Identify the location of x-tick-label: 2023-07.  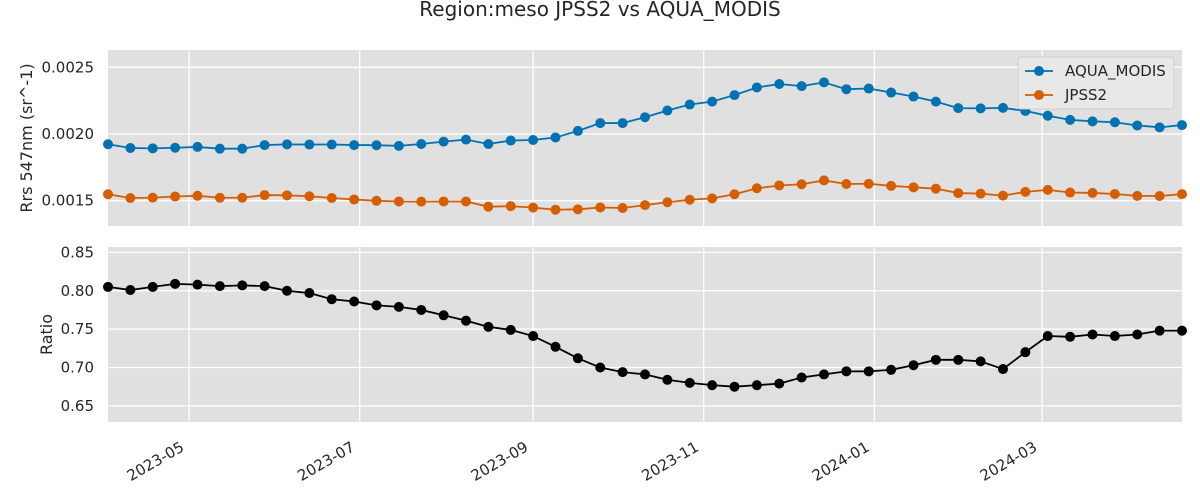
(325, 461).